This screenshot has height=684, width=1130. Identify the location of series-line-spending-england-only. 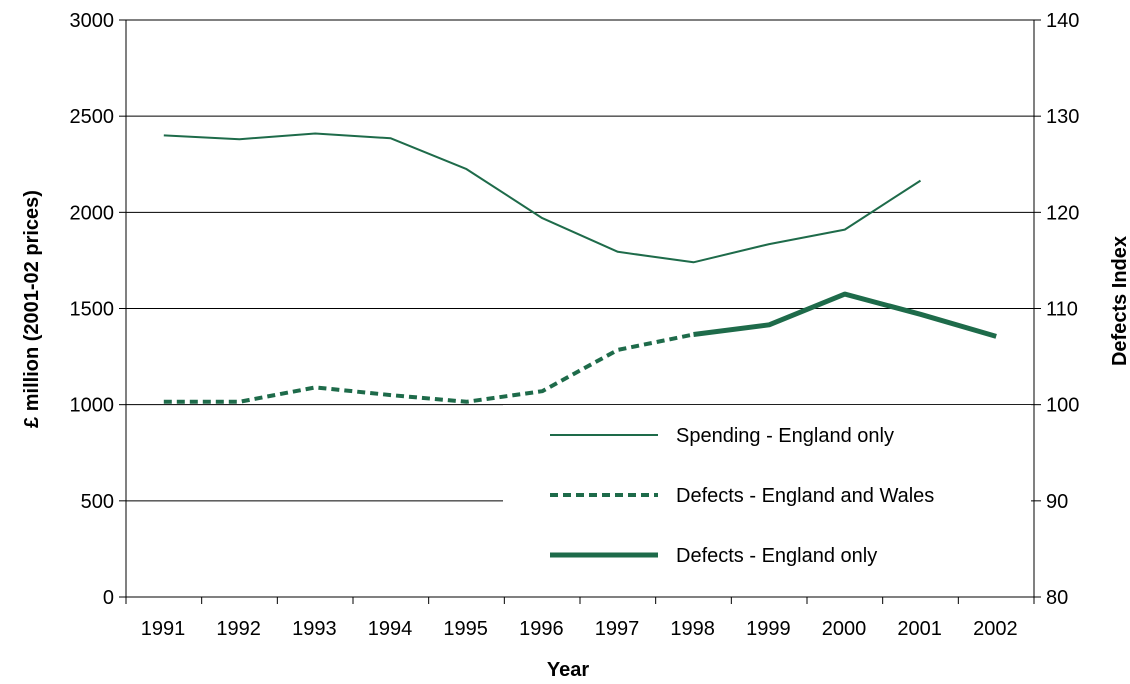
(542, 198).